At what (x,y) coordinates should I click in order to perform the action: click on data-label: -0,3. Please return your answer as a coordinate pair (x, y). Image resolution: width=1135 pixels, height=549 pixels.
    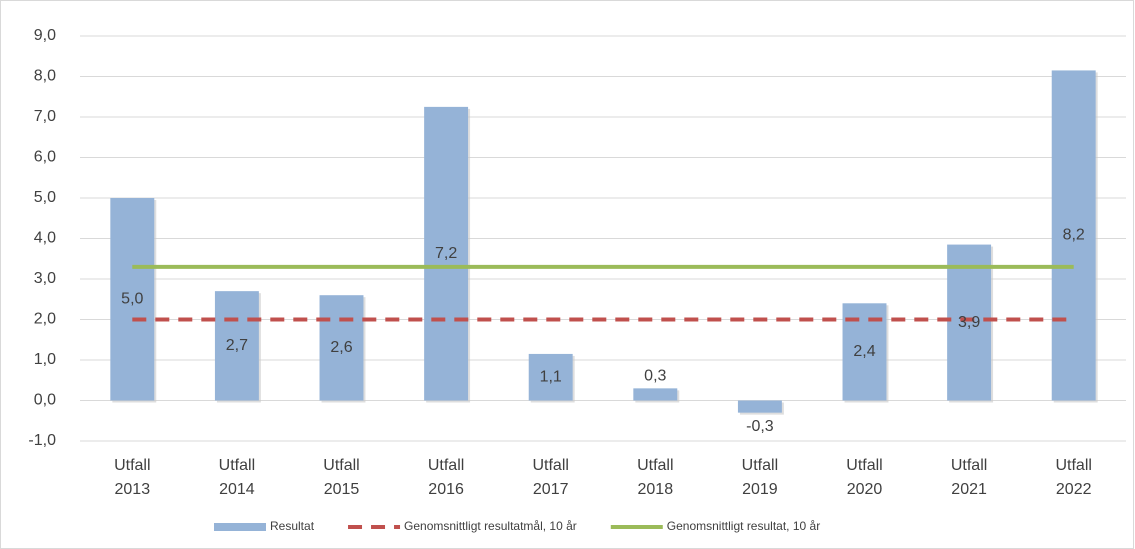
    Looking at the image, I should click on (760, 426).